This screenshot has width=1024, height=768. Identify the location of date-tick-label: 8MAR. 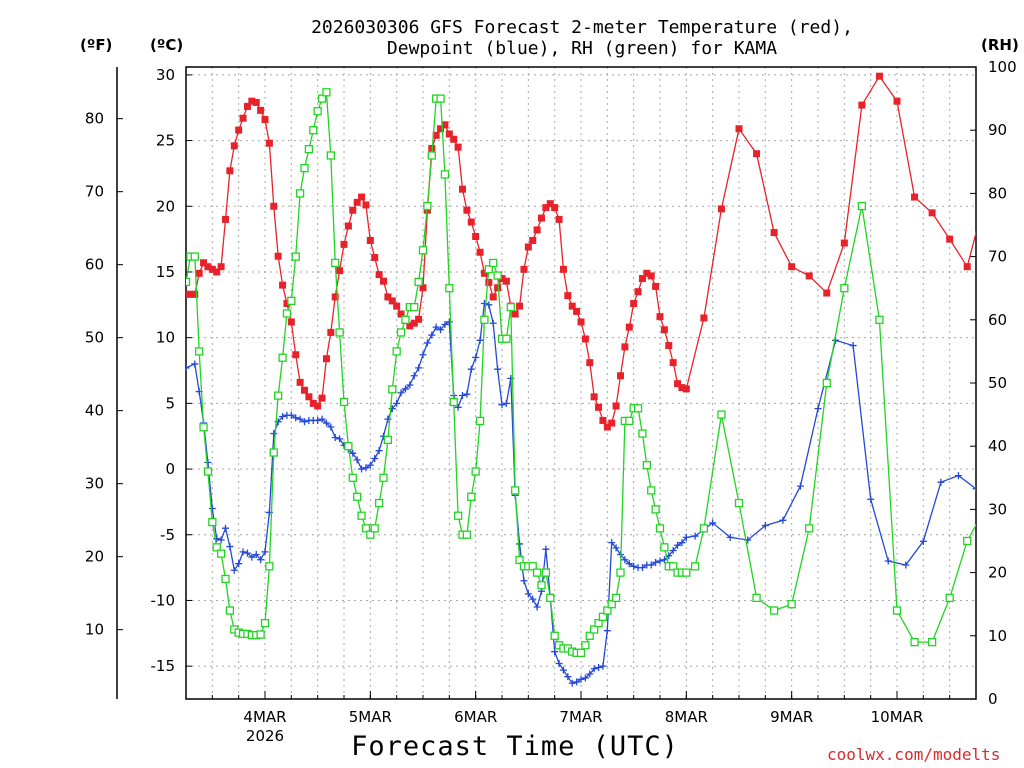
(686, 717).